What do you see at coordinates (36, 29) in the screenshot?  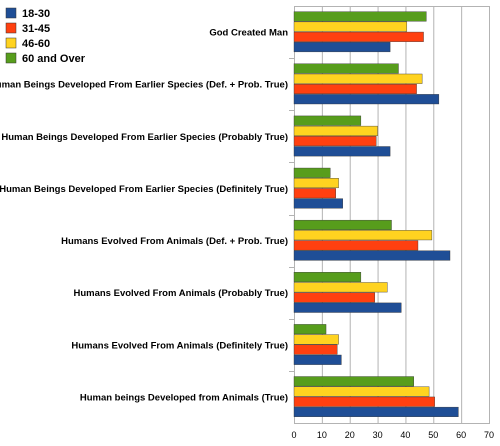 I see `legend-label: 31-45` at bounding box center [36, 29].